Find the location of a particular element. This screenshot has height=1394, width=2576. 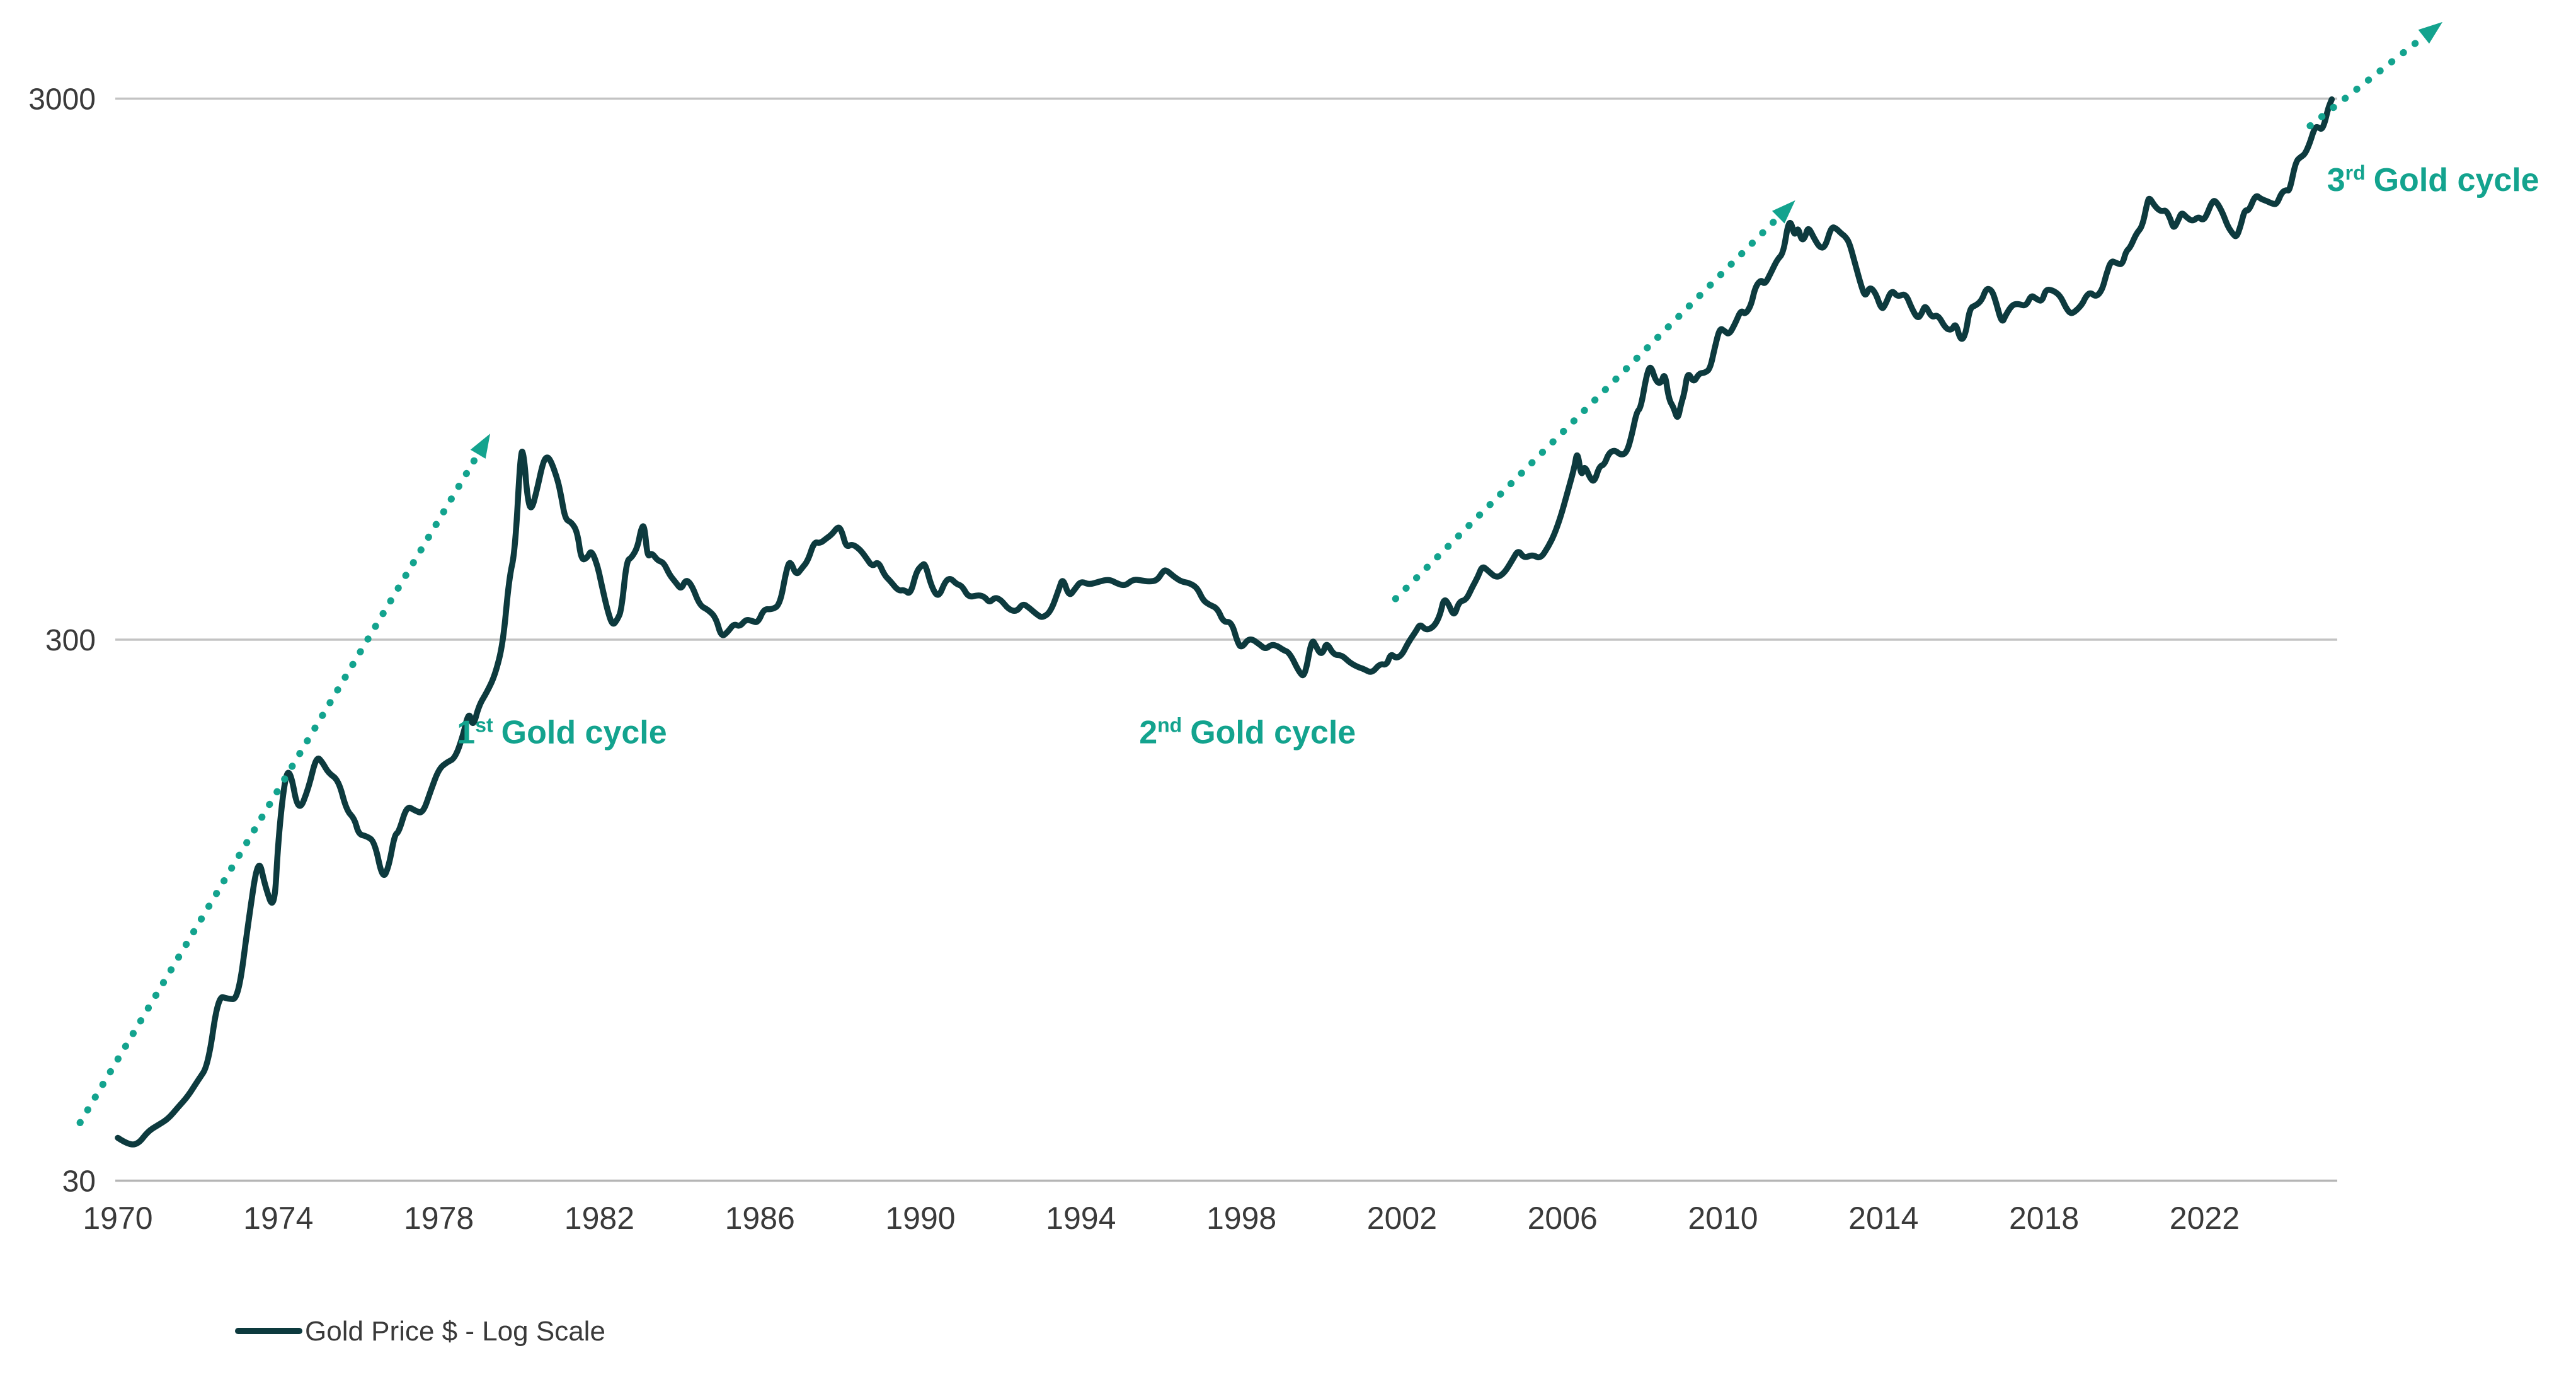

y-axis-labels: 3000 300 30 is located at coordinates (62, 641).